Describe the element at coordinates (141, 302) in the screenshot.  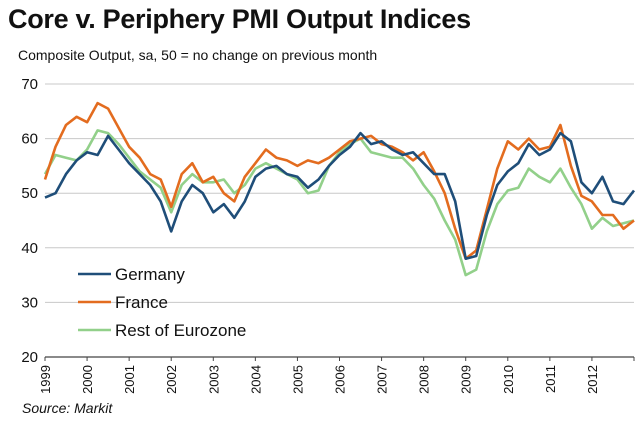
I see `legend-label: France` at that location.